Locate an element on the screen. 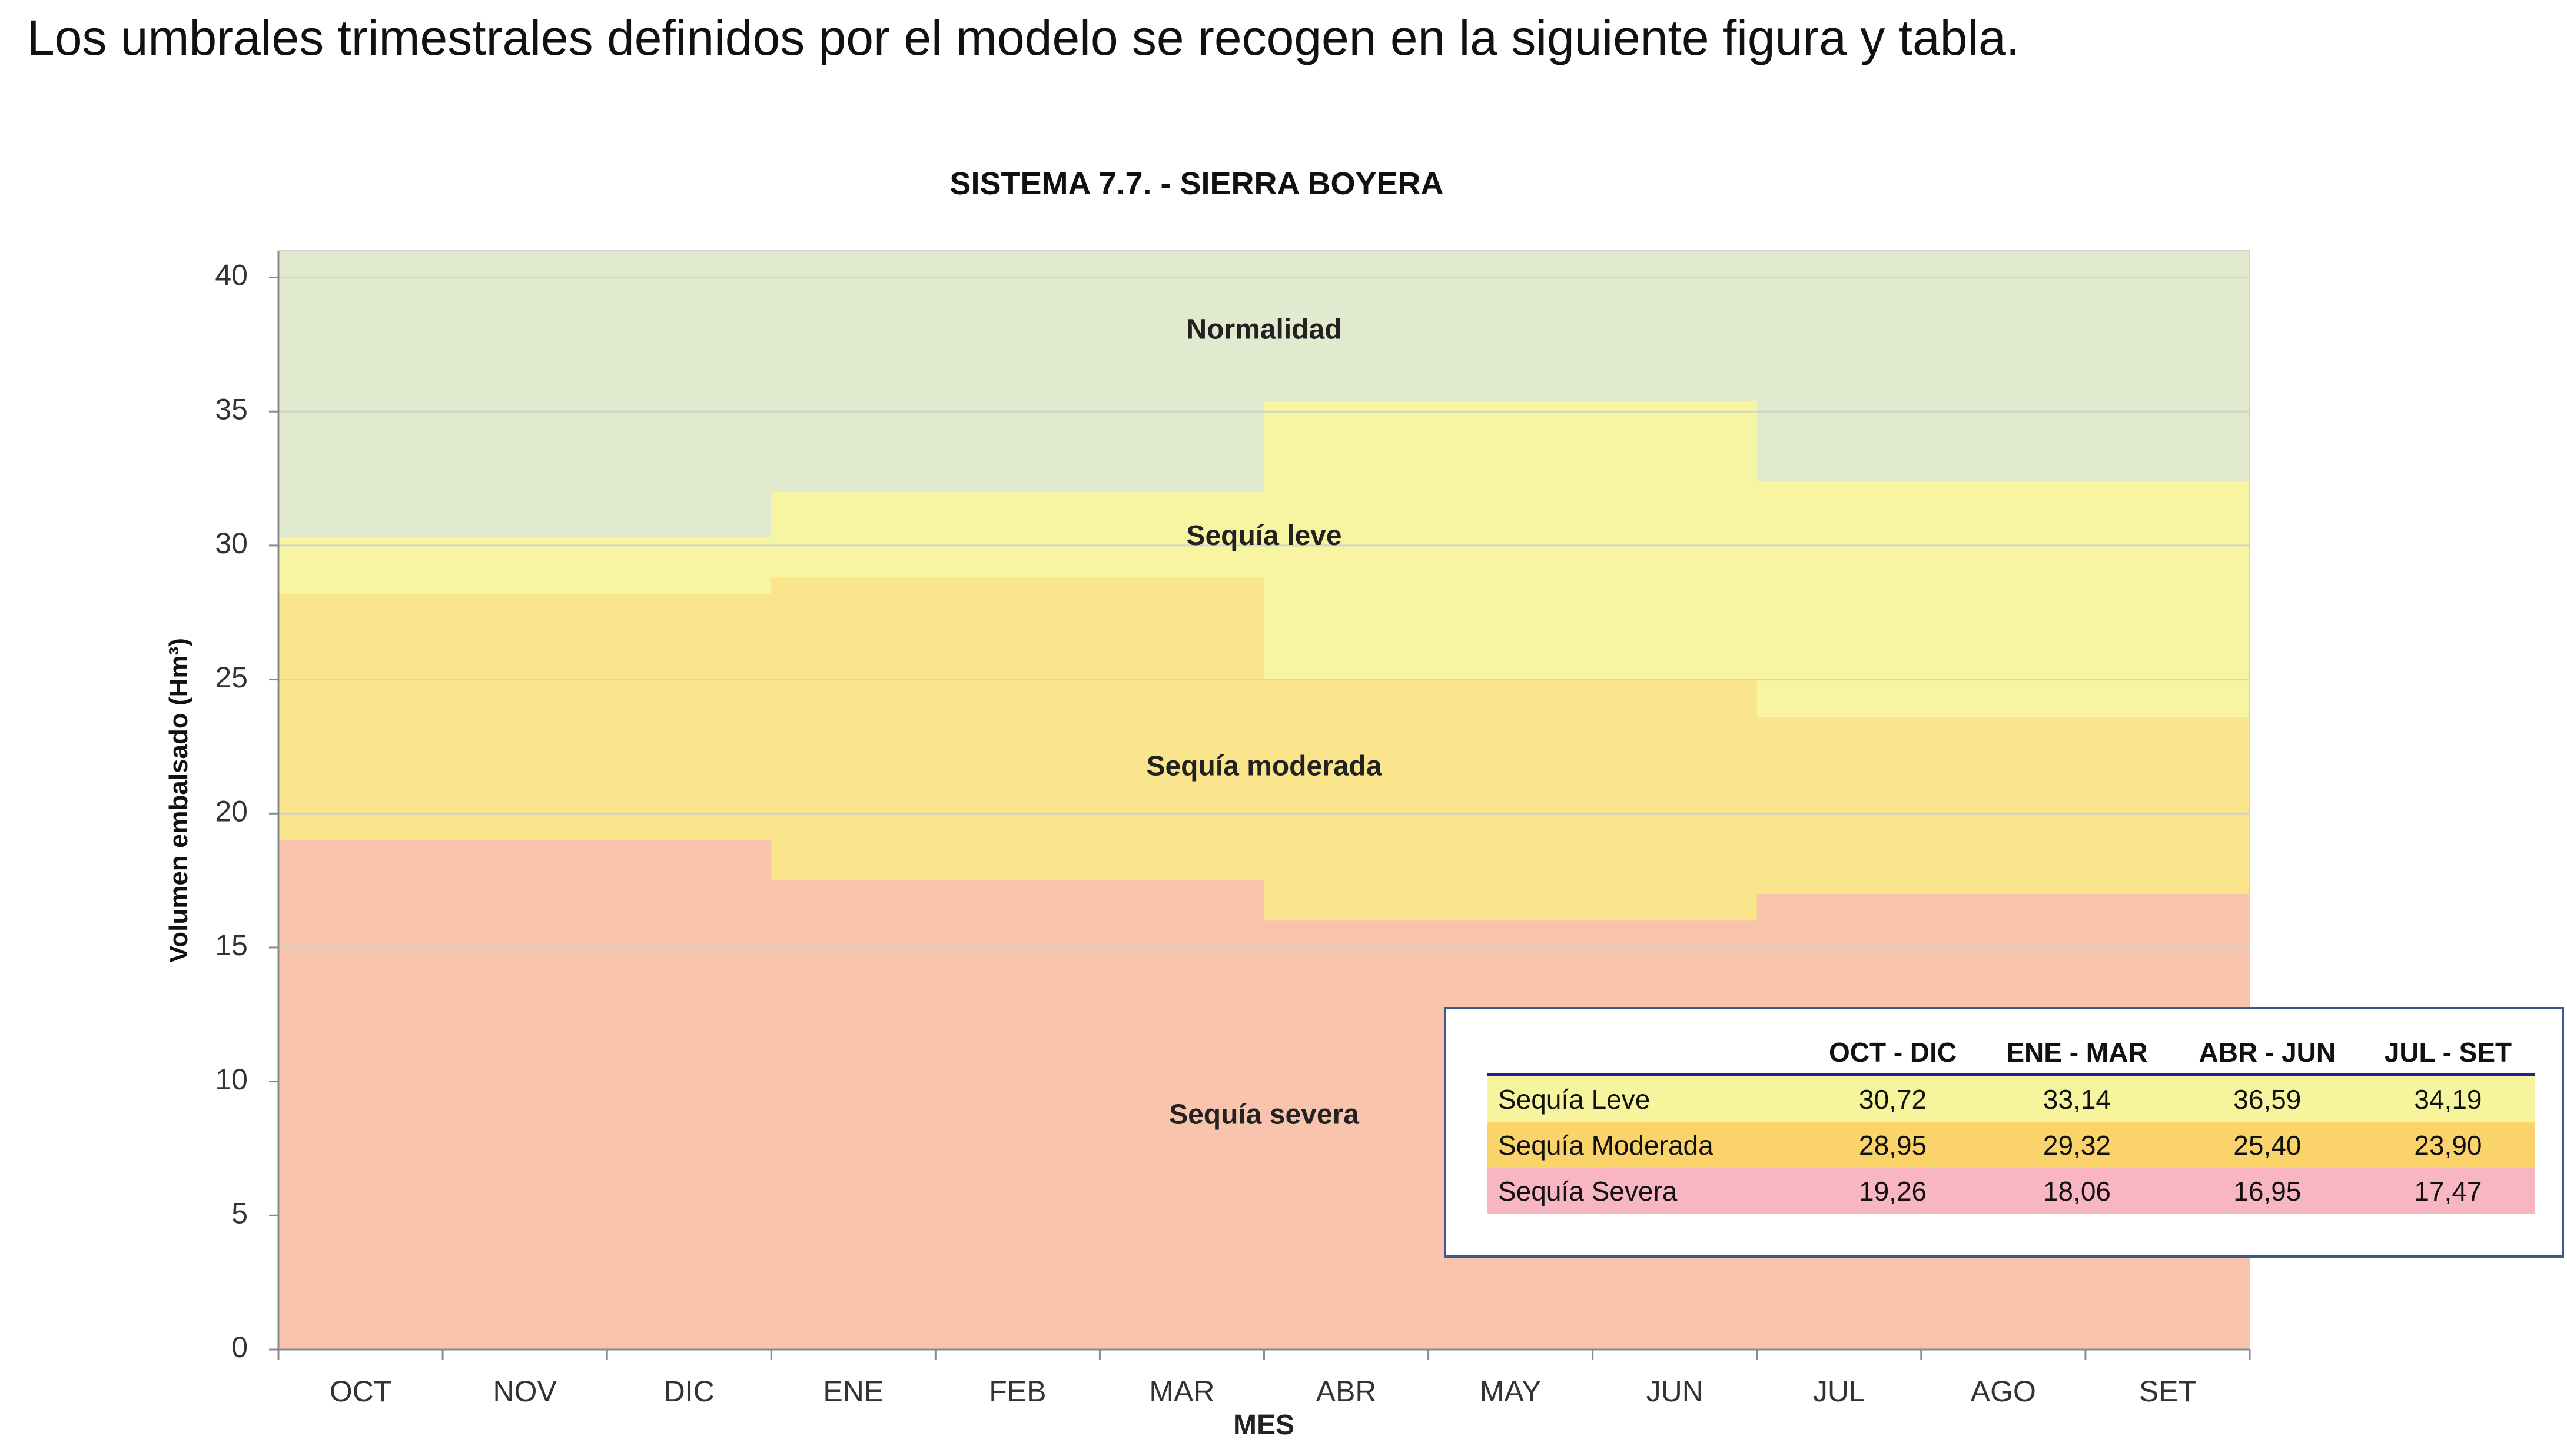  x-tick-label-nov: NOV is located at coordinates (525, 1391).